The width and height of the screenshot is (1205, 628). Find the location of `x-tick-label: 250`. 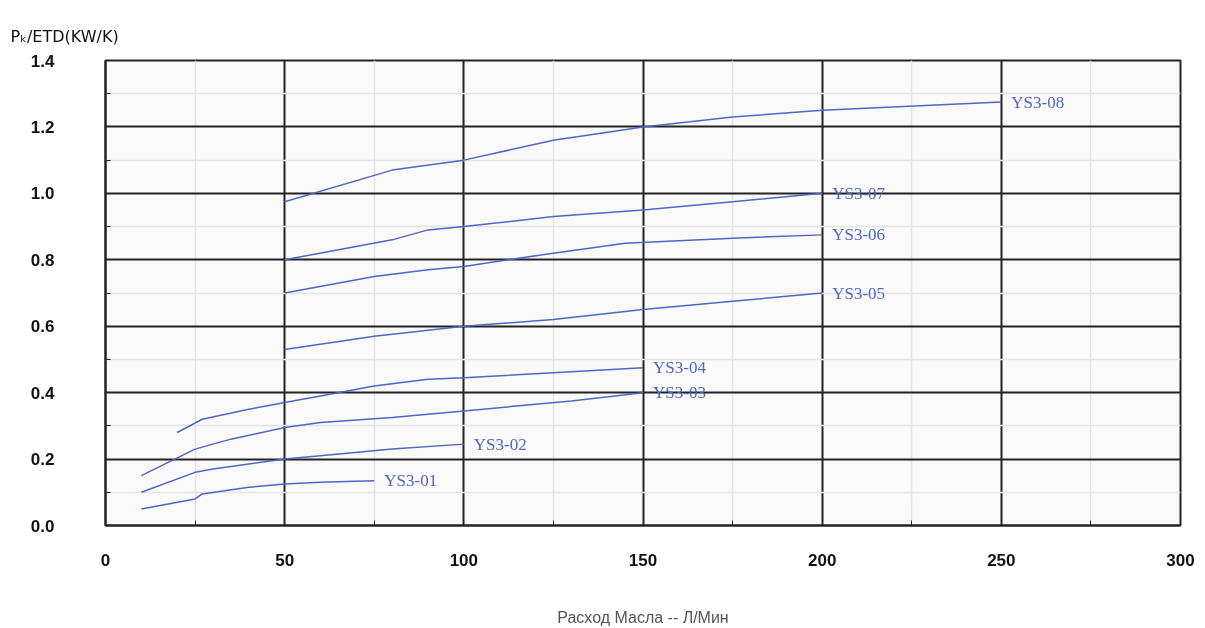

x-tick-label: 250 is located at coordinates (1001, 560).